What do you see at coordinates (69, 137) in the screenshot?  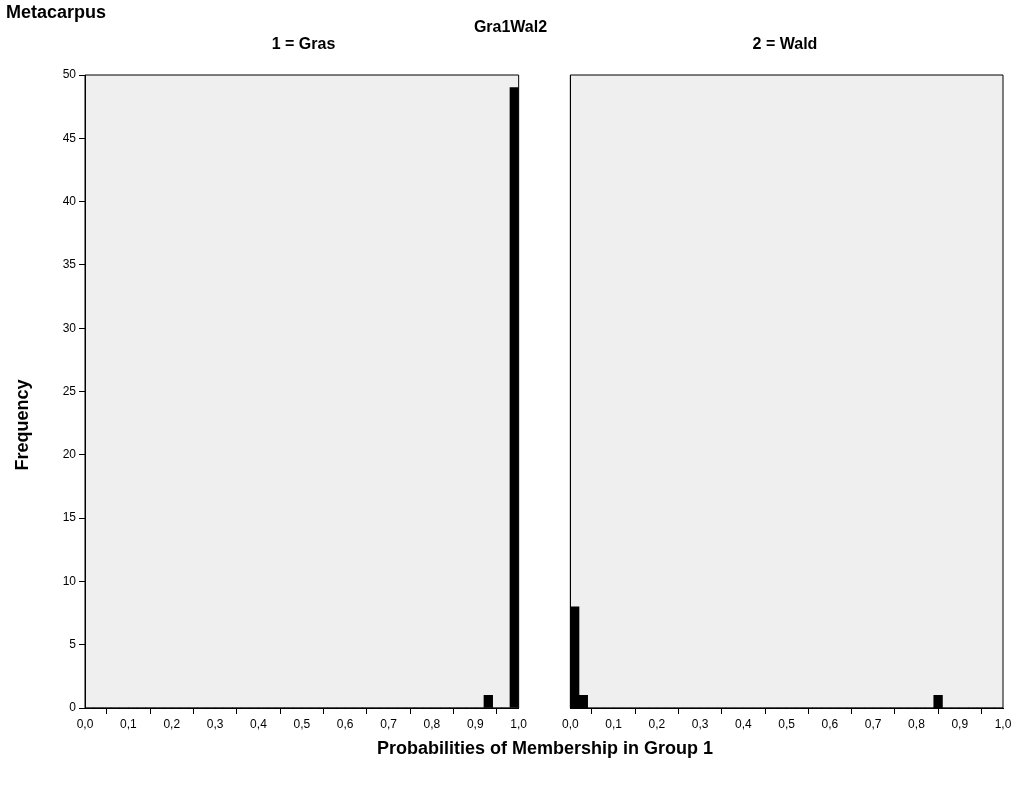 I see `y-tick-label: 45` at bounding box center [69, 137].